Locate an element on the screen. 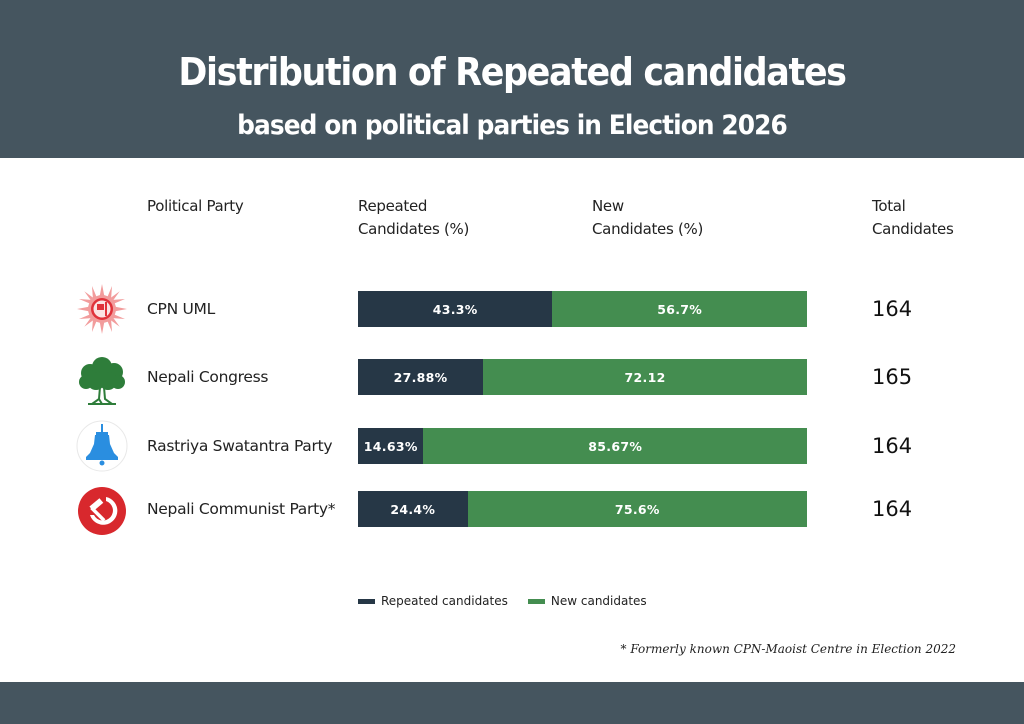  chart-legend: Repeated candidates New candidates is located at coordinates (512, 601).